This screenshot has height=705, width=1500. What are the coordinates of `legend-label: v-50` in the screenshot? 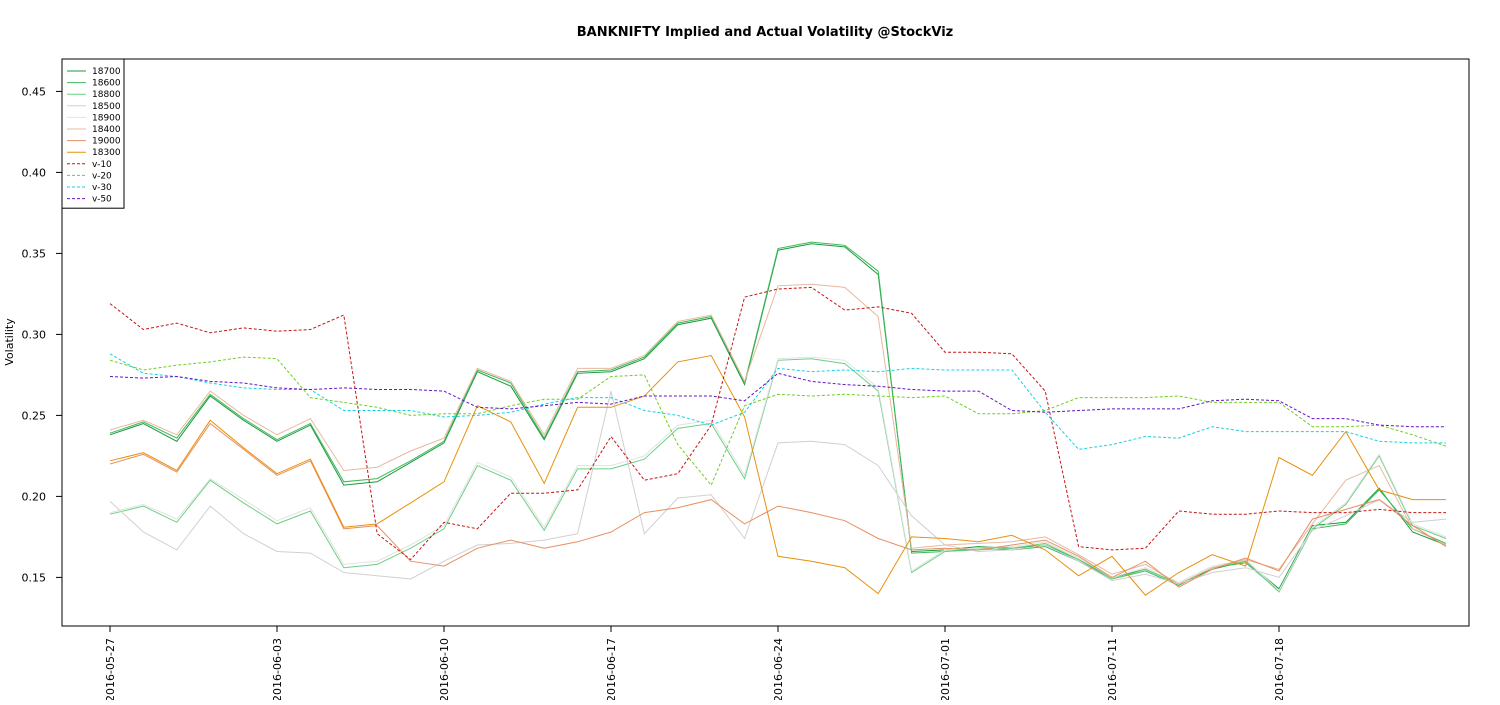 It's located at (102, 200).